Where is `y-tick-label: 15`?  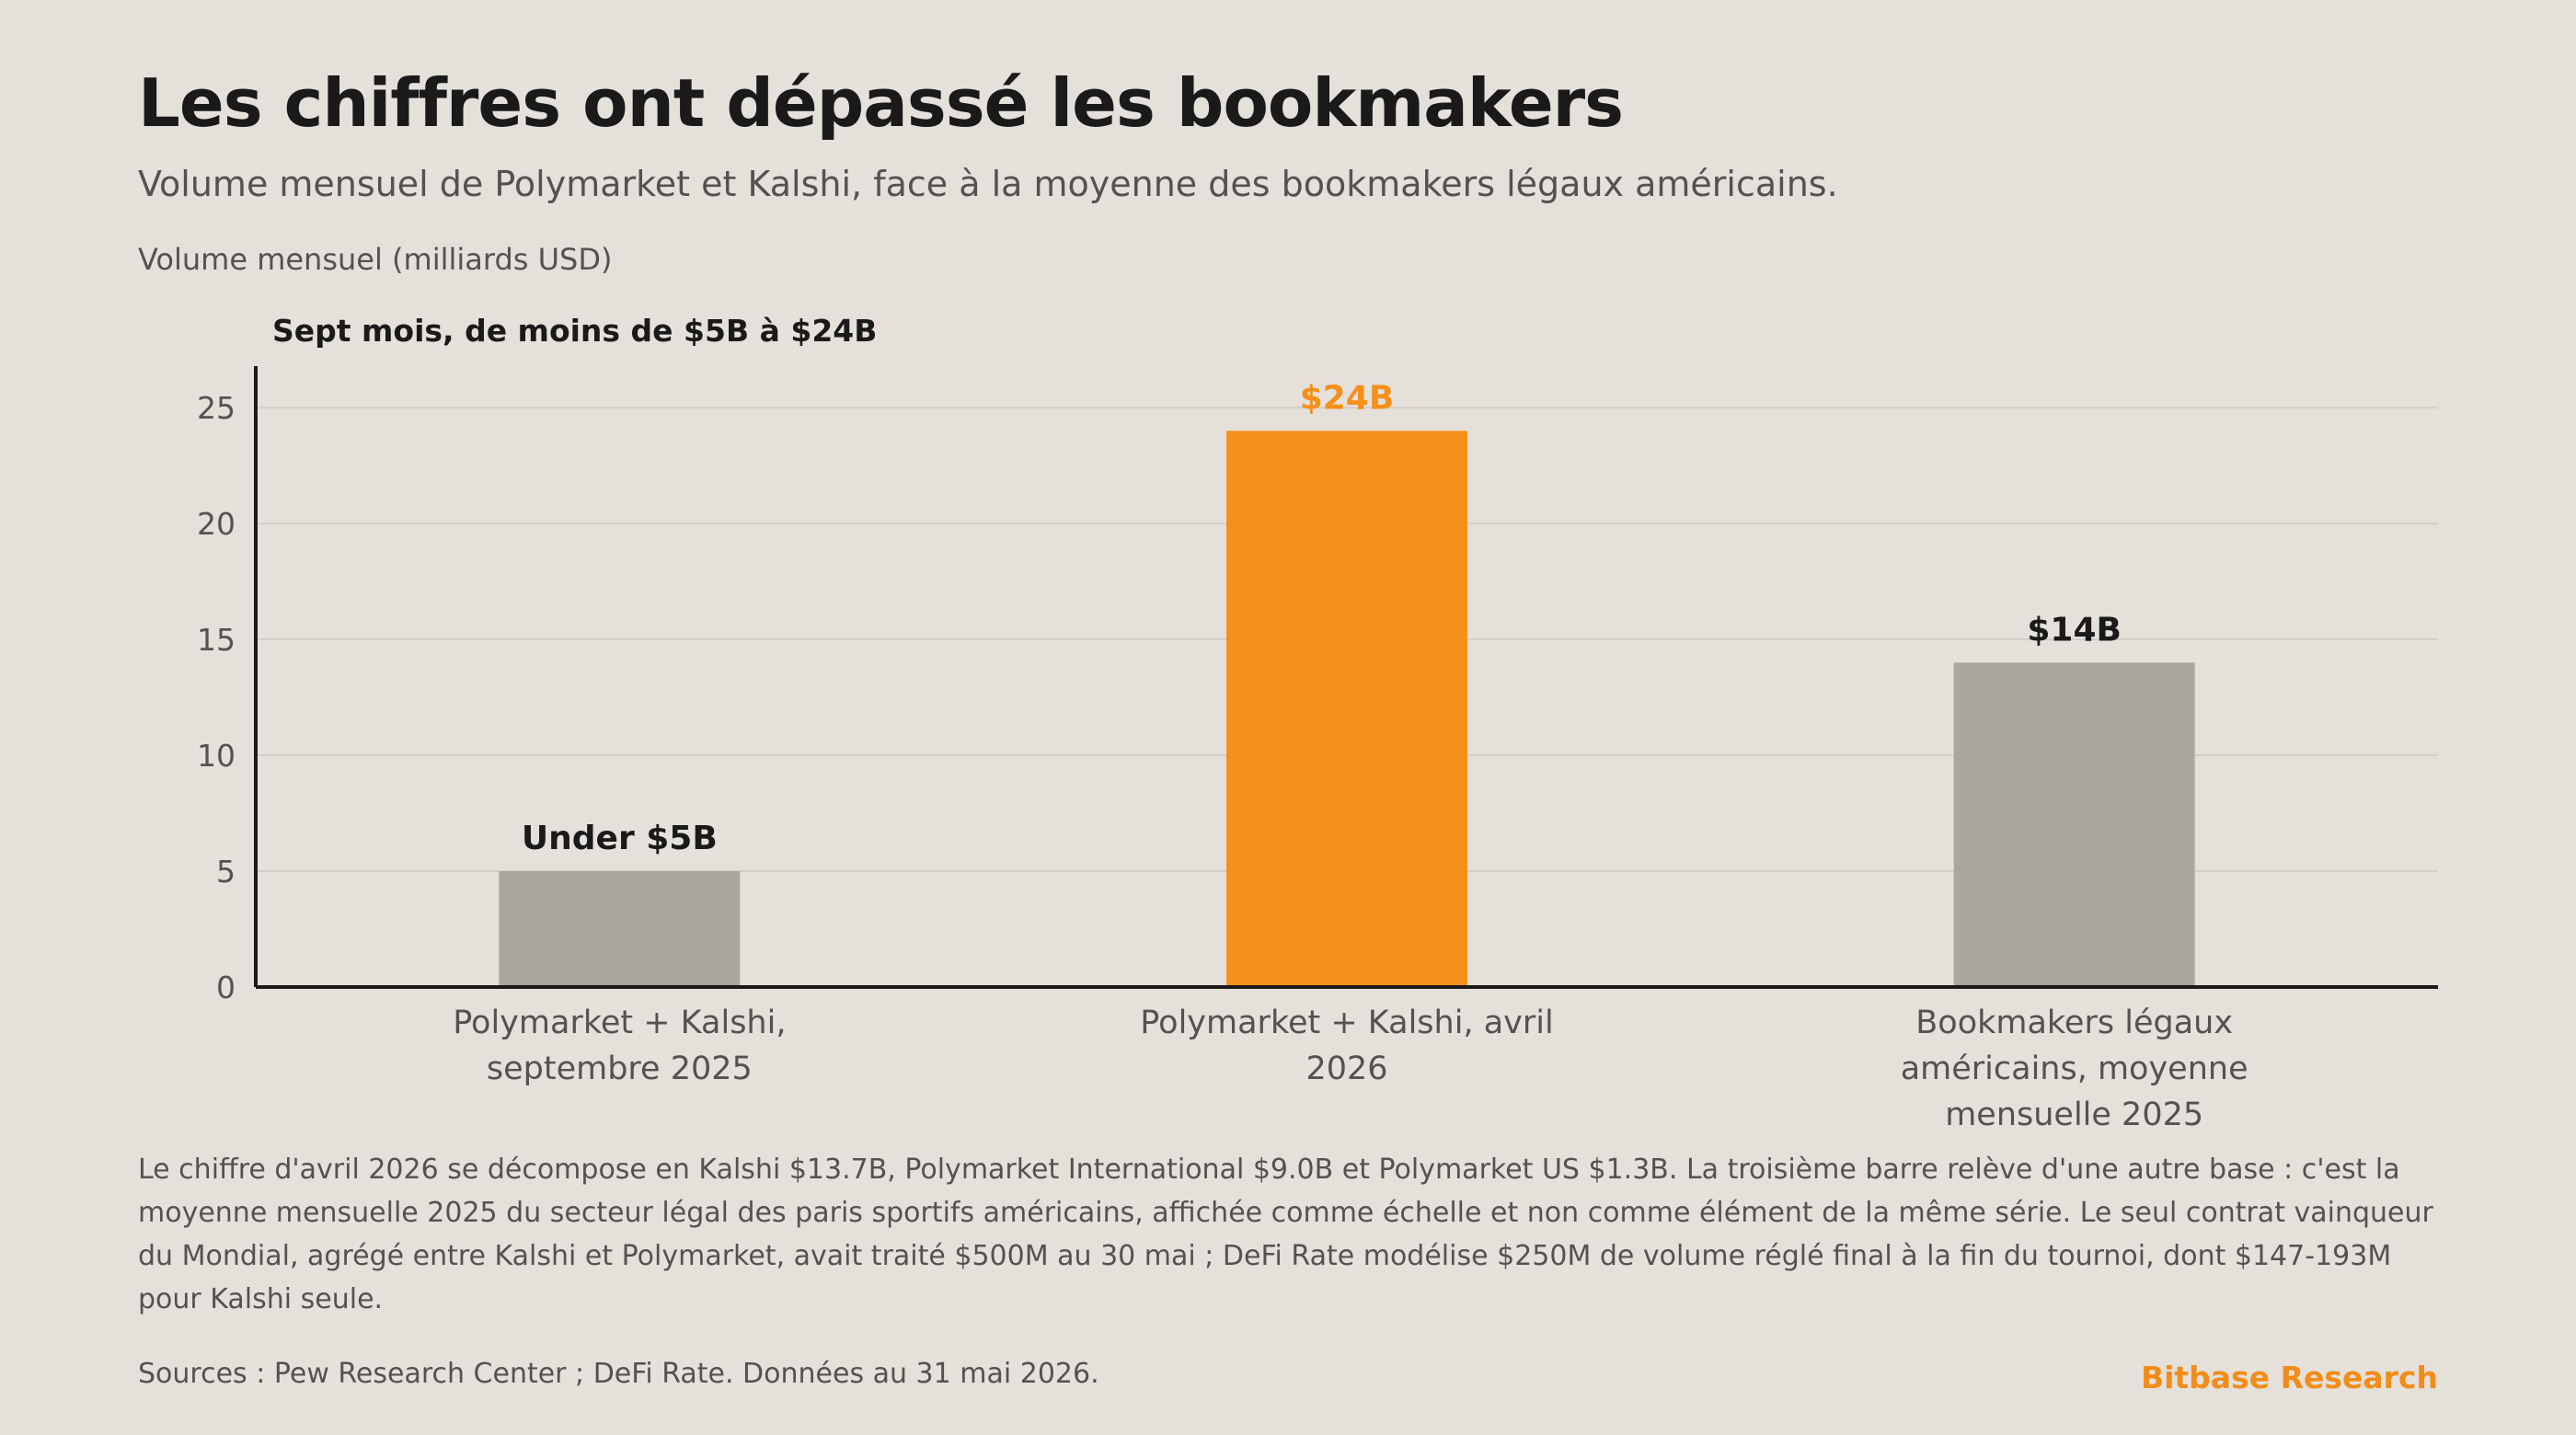 y-tick-label: 15 is located at coordinates (216, 640).